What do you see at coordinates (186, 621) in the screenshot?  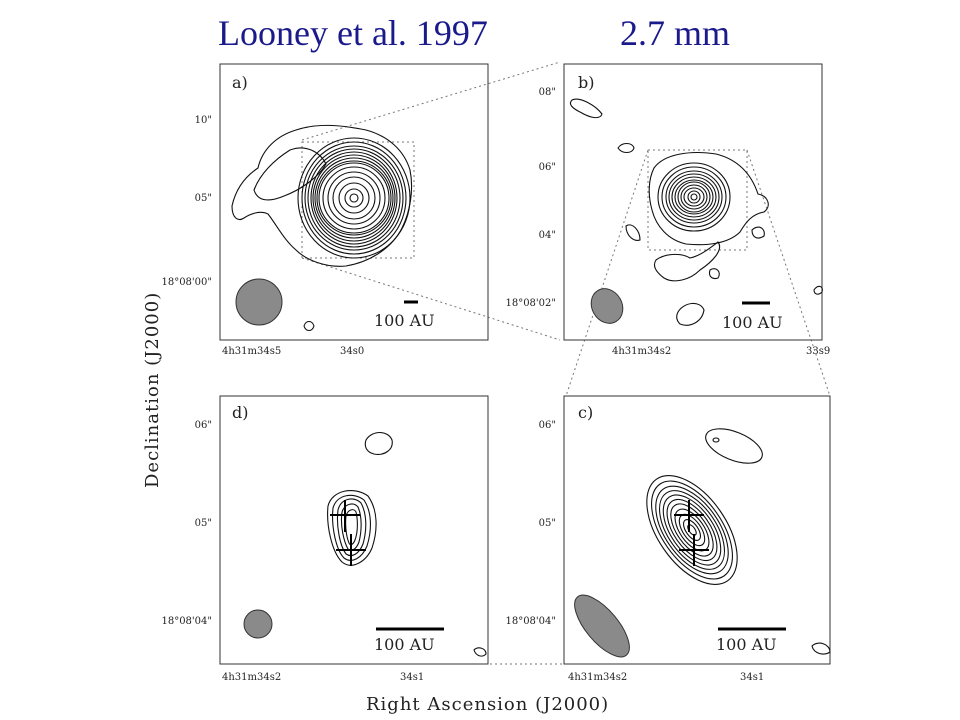 I see `dec-tick-d-3: 18°08'04"` at bounding box center [186, 621].